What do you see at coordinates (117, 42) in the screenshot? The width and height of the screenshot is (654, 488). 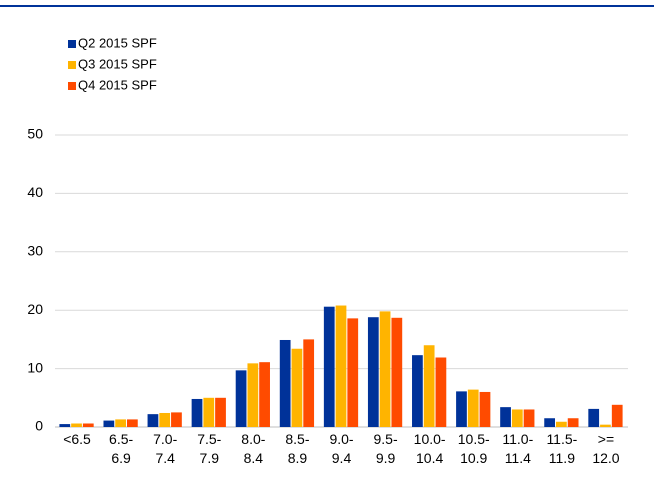 I see `legend-label: Q2 2015 SPF` at bounding box center [117, 42].